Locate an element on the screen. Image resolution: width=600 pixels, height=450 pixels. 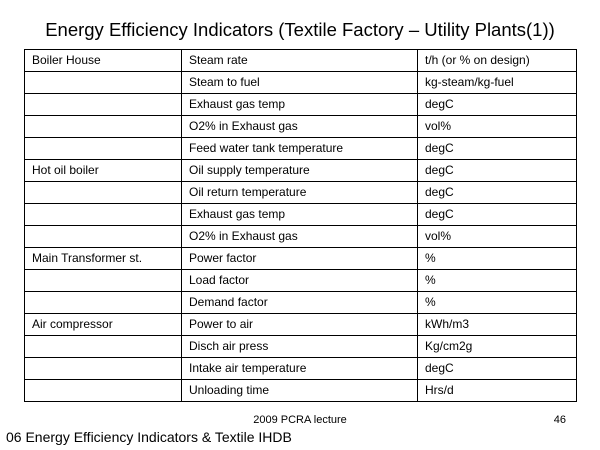
table-row: Main Transformer st. Power factor % is located at coordinates (300, 258).